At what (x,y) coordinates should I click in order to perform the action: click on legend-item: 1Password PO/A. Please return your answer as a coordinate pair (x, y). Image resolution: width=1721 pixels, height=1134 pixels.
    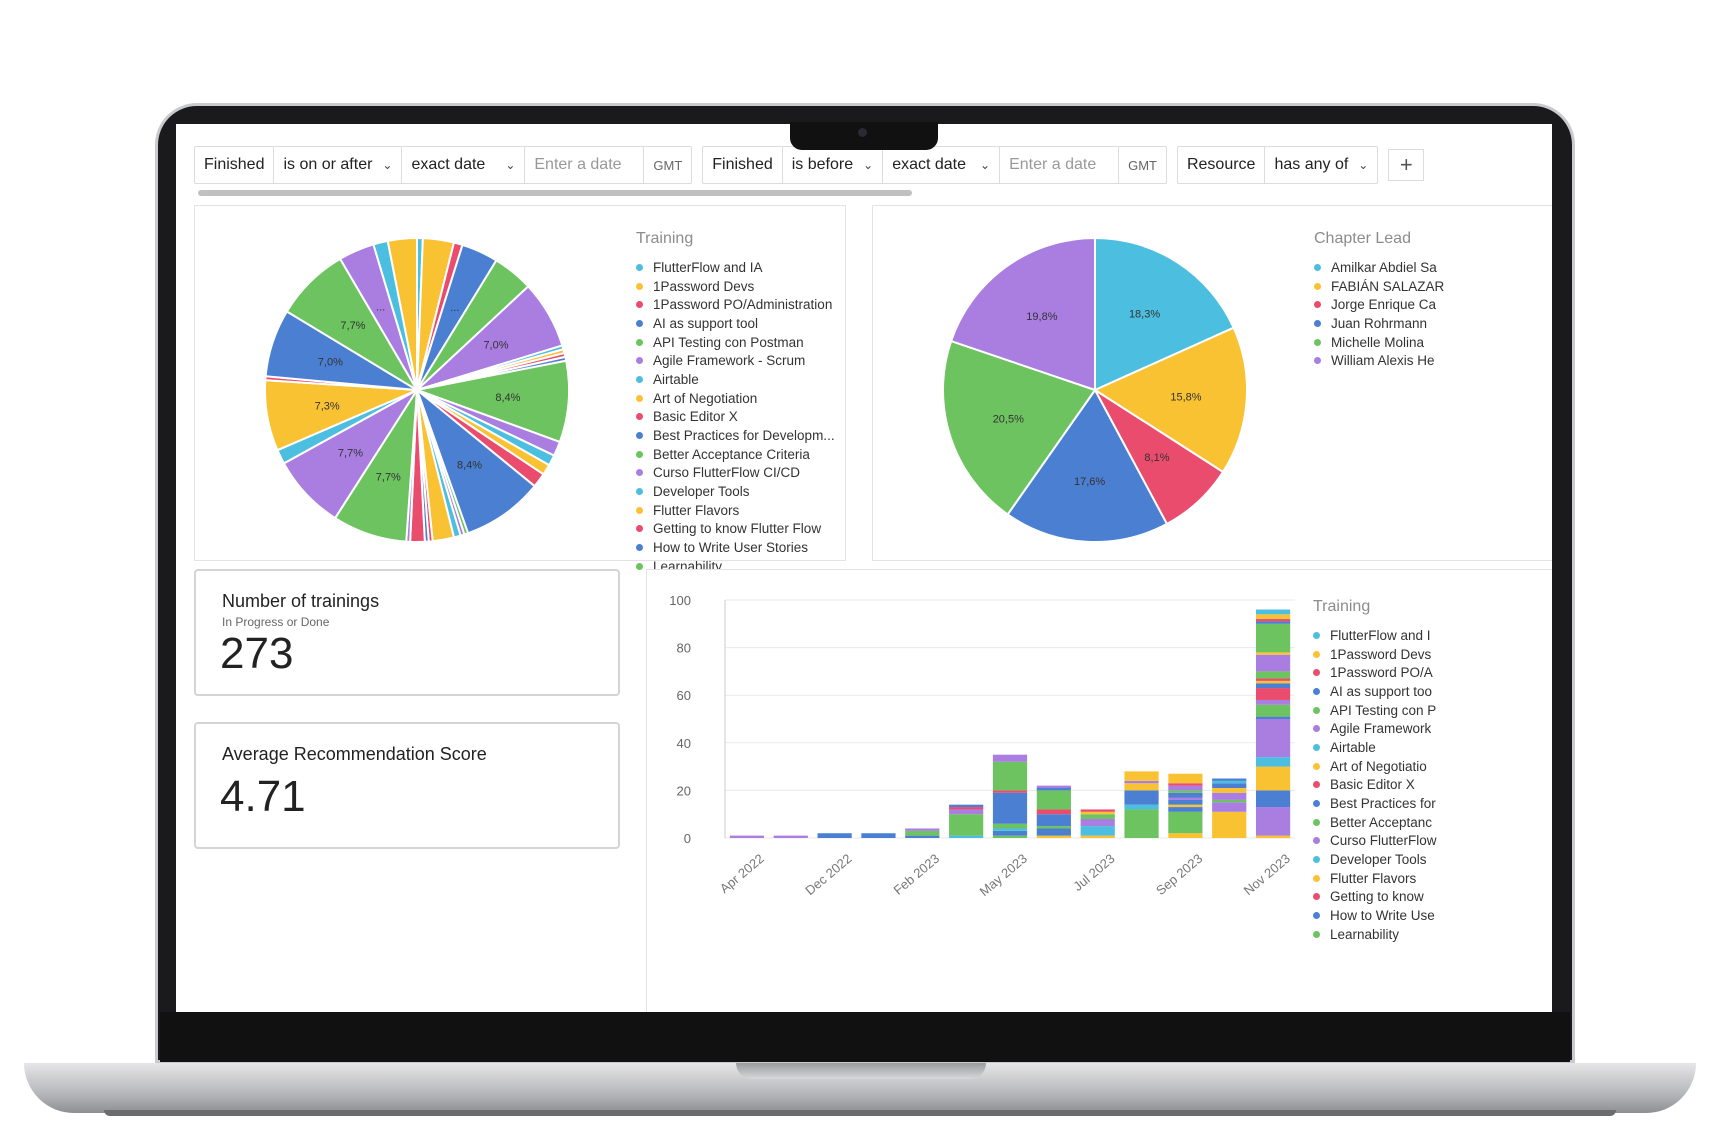
    Looking at the image, I should click on (1375, 672).